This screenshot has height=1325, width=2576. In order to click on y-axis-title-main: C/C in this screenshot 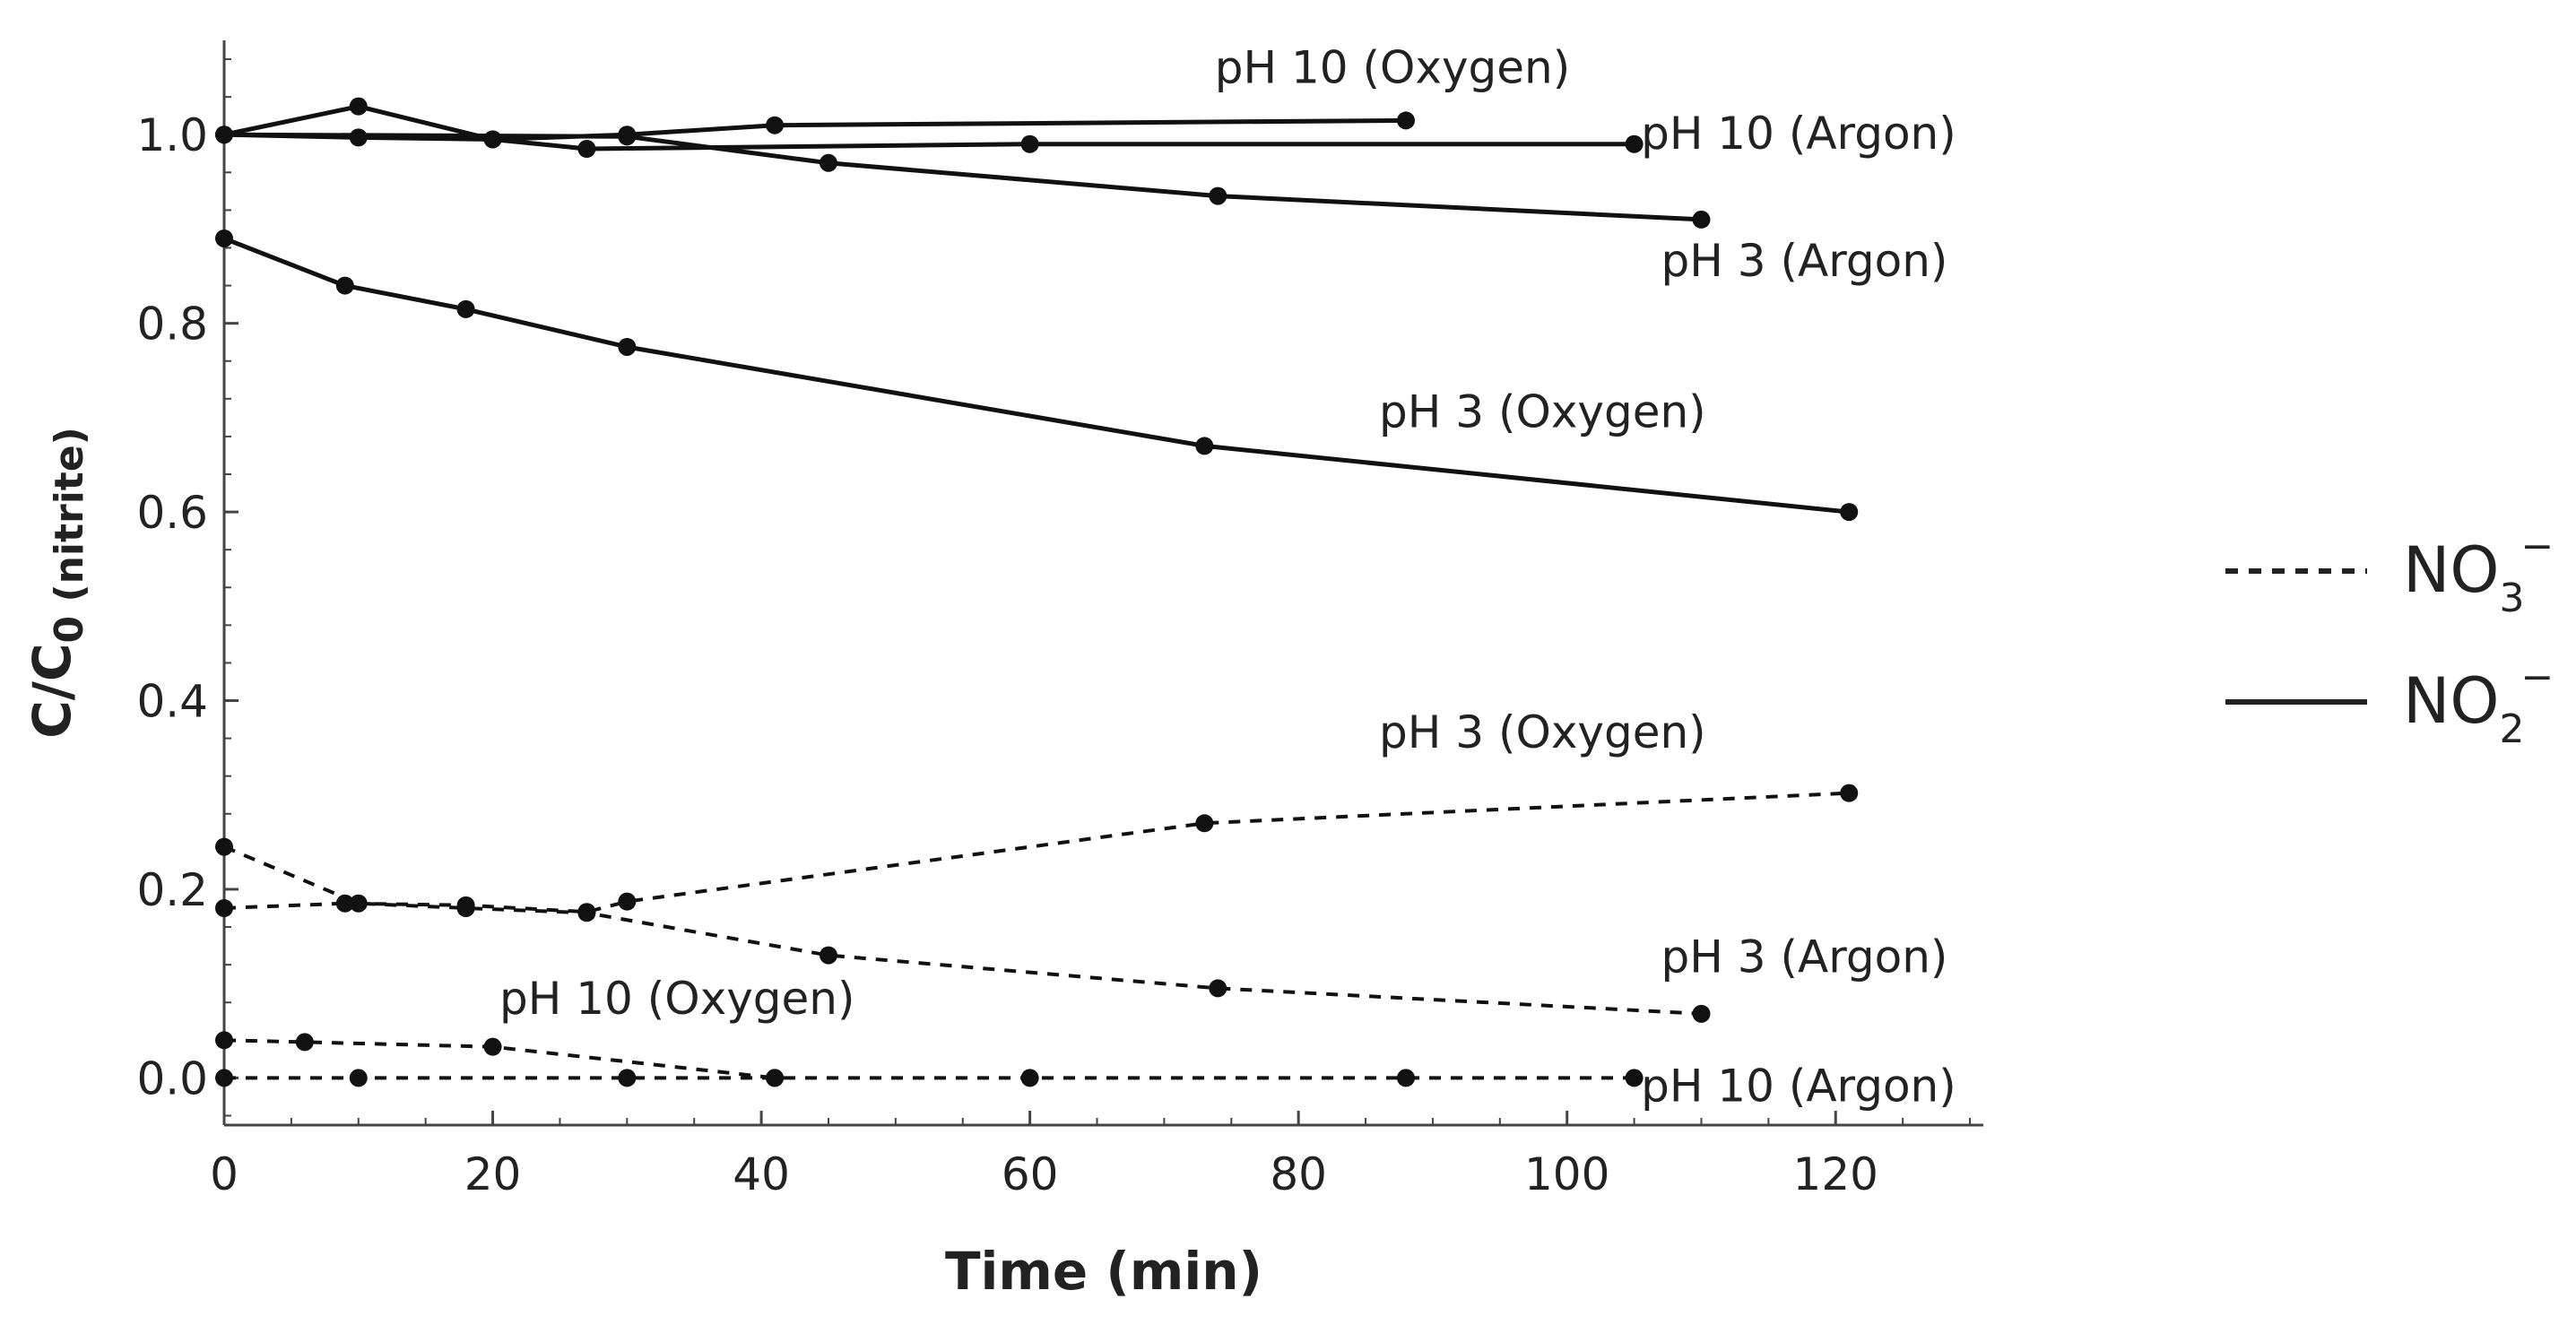, I will do `click(52, 691)`.